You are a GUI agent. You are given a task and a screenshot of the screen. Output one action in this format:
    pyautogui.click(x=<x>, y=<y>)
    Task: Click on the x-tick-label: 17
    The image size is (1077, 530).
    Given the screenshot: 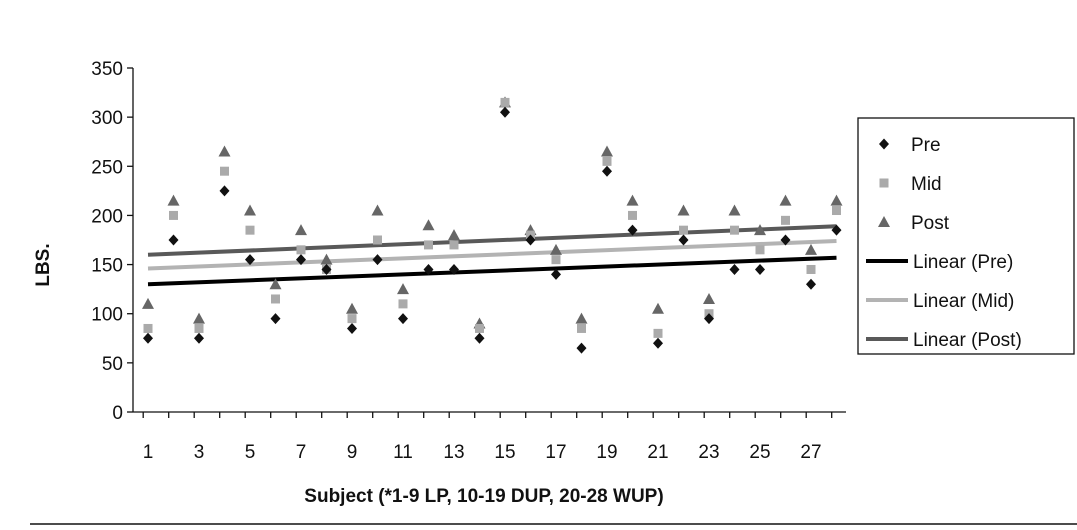 What is the action you would take?
    pyautogui.click(x=555, y=452)
    